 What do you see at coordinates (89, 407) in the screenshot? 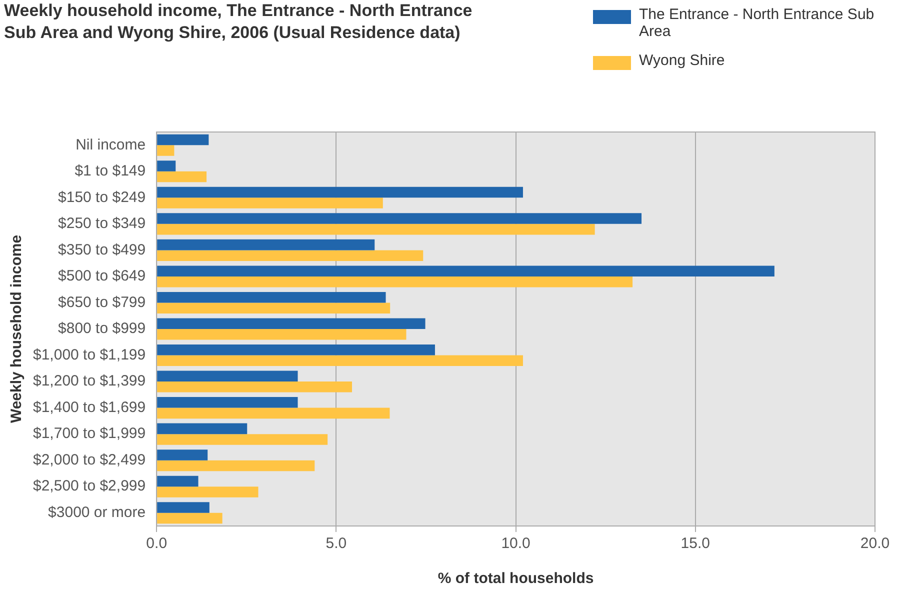
I see `y-tick-label: $1,400 to $1,699` at bounding box center [89, 407].